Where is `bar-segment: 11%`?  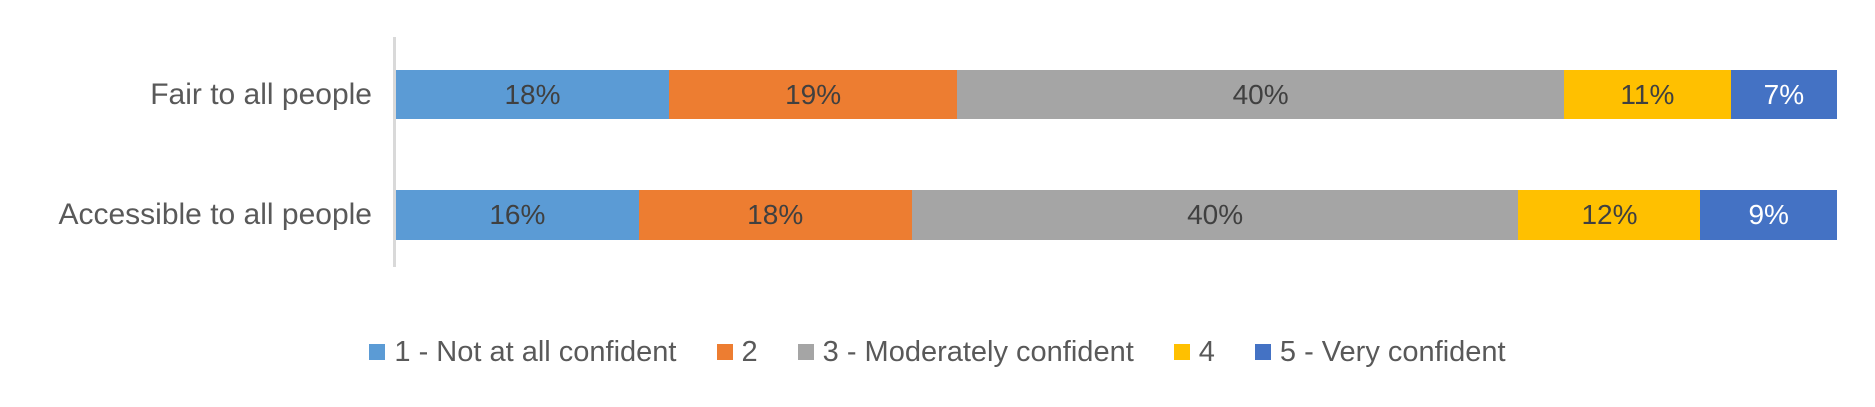
bar-segment: 11% is located at coordinates (1647, 94).